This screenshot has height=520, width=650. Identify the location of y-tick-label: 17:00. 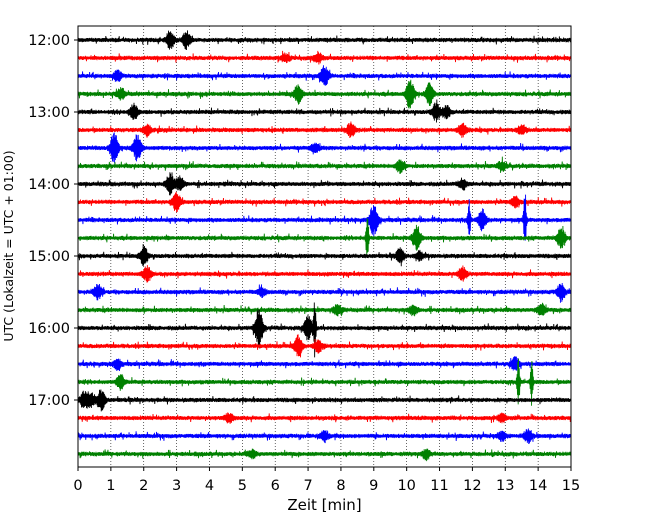
(49, 401).